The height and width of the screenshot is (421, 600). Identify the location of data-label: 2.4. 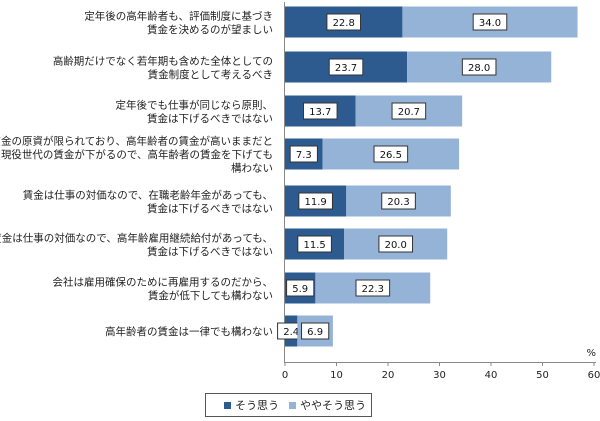
(291, 332).